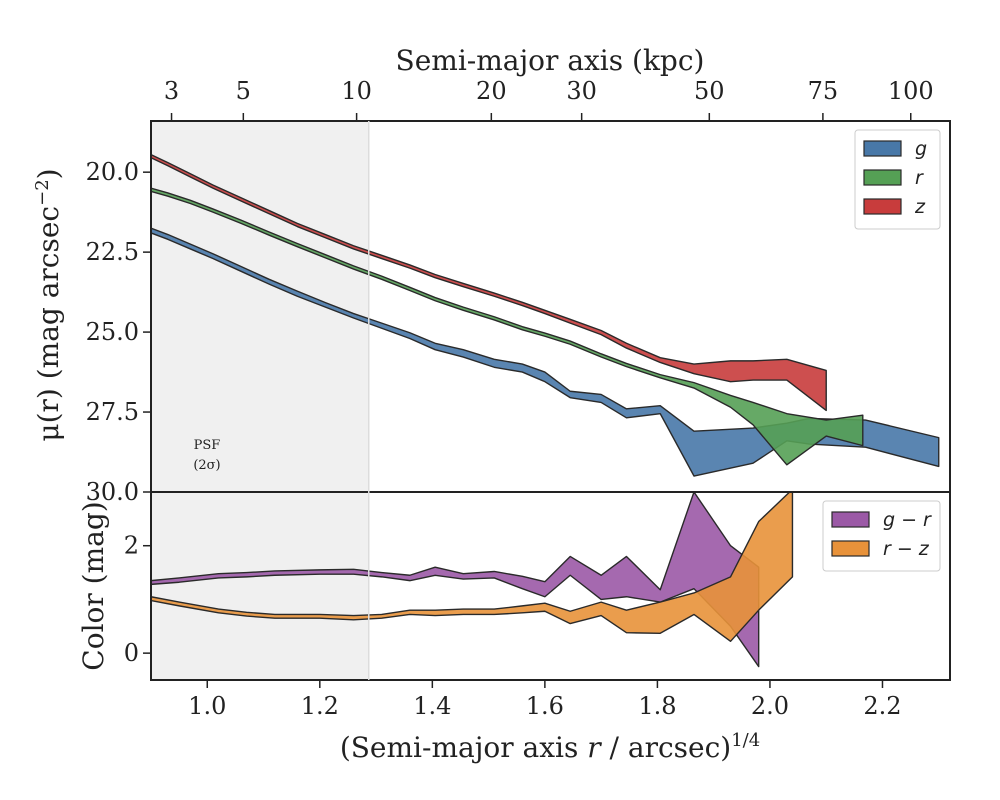 The height and width of the screenshot is (800, 1000). What do you see at coordinates (594, 747) in the screenshot?
I see `x-axis-title-var: r` at bounding box center [594, 747].